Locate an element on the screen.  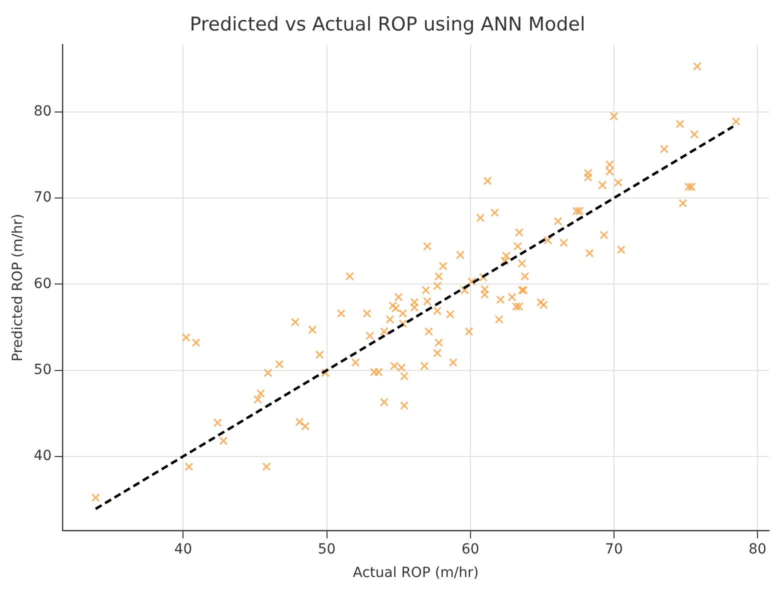
x-tick-label: 50 is located at coordinates (327, 549).